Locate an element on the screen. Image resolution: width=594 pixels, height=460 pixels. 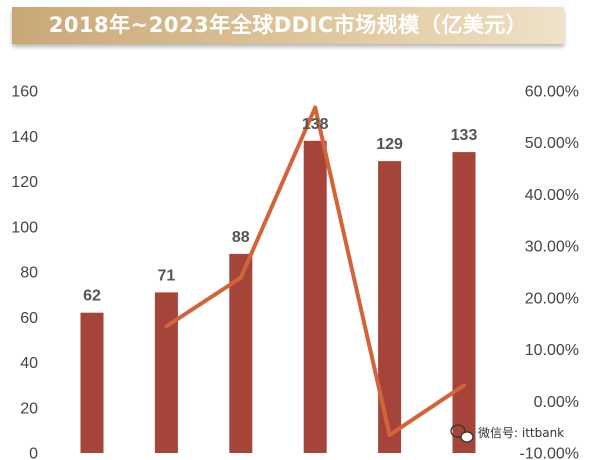
watermark: 微信号: ittbank is located at coordinates (507, 433).